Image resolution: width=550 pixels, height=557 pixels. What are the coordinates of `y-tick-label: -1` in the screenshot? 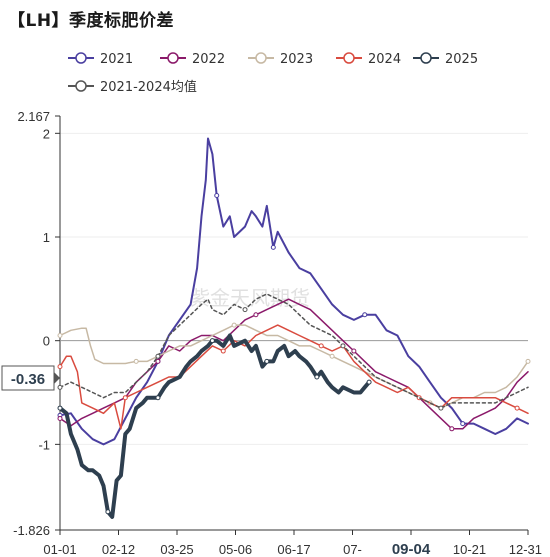 It's located at (44, 444).